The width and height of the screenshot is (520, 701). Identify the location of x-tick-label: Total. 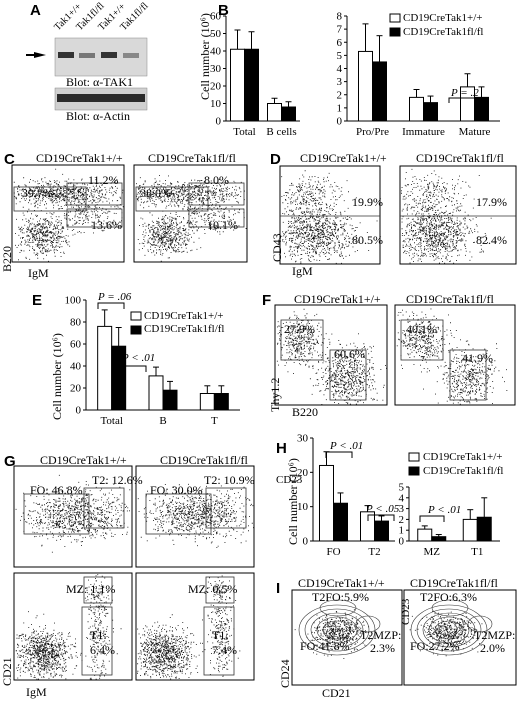
(111, 421).